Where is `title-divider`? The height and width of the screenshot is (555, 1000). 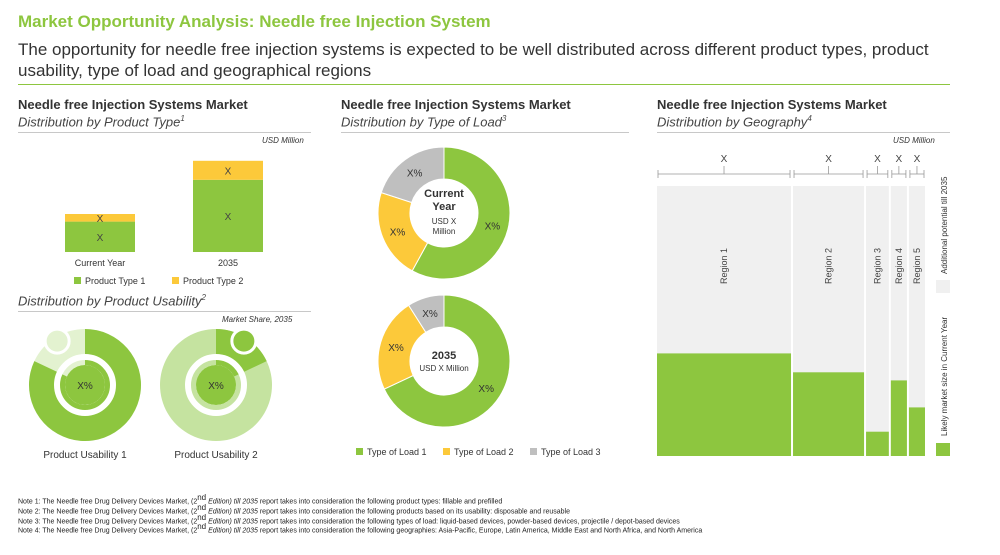 title-divider is located at coordinates (484, 84).